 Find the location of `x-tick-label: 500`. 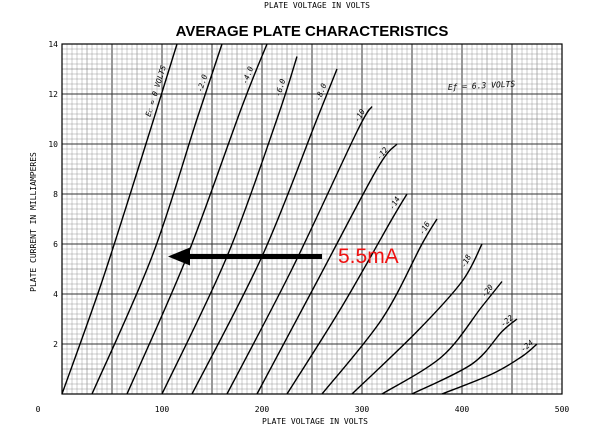

x-tick-label: 500 is located at coordinates (562, 409).